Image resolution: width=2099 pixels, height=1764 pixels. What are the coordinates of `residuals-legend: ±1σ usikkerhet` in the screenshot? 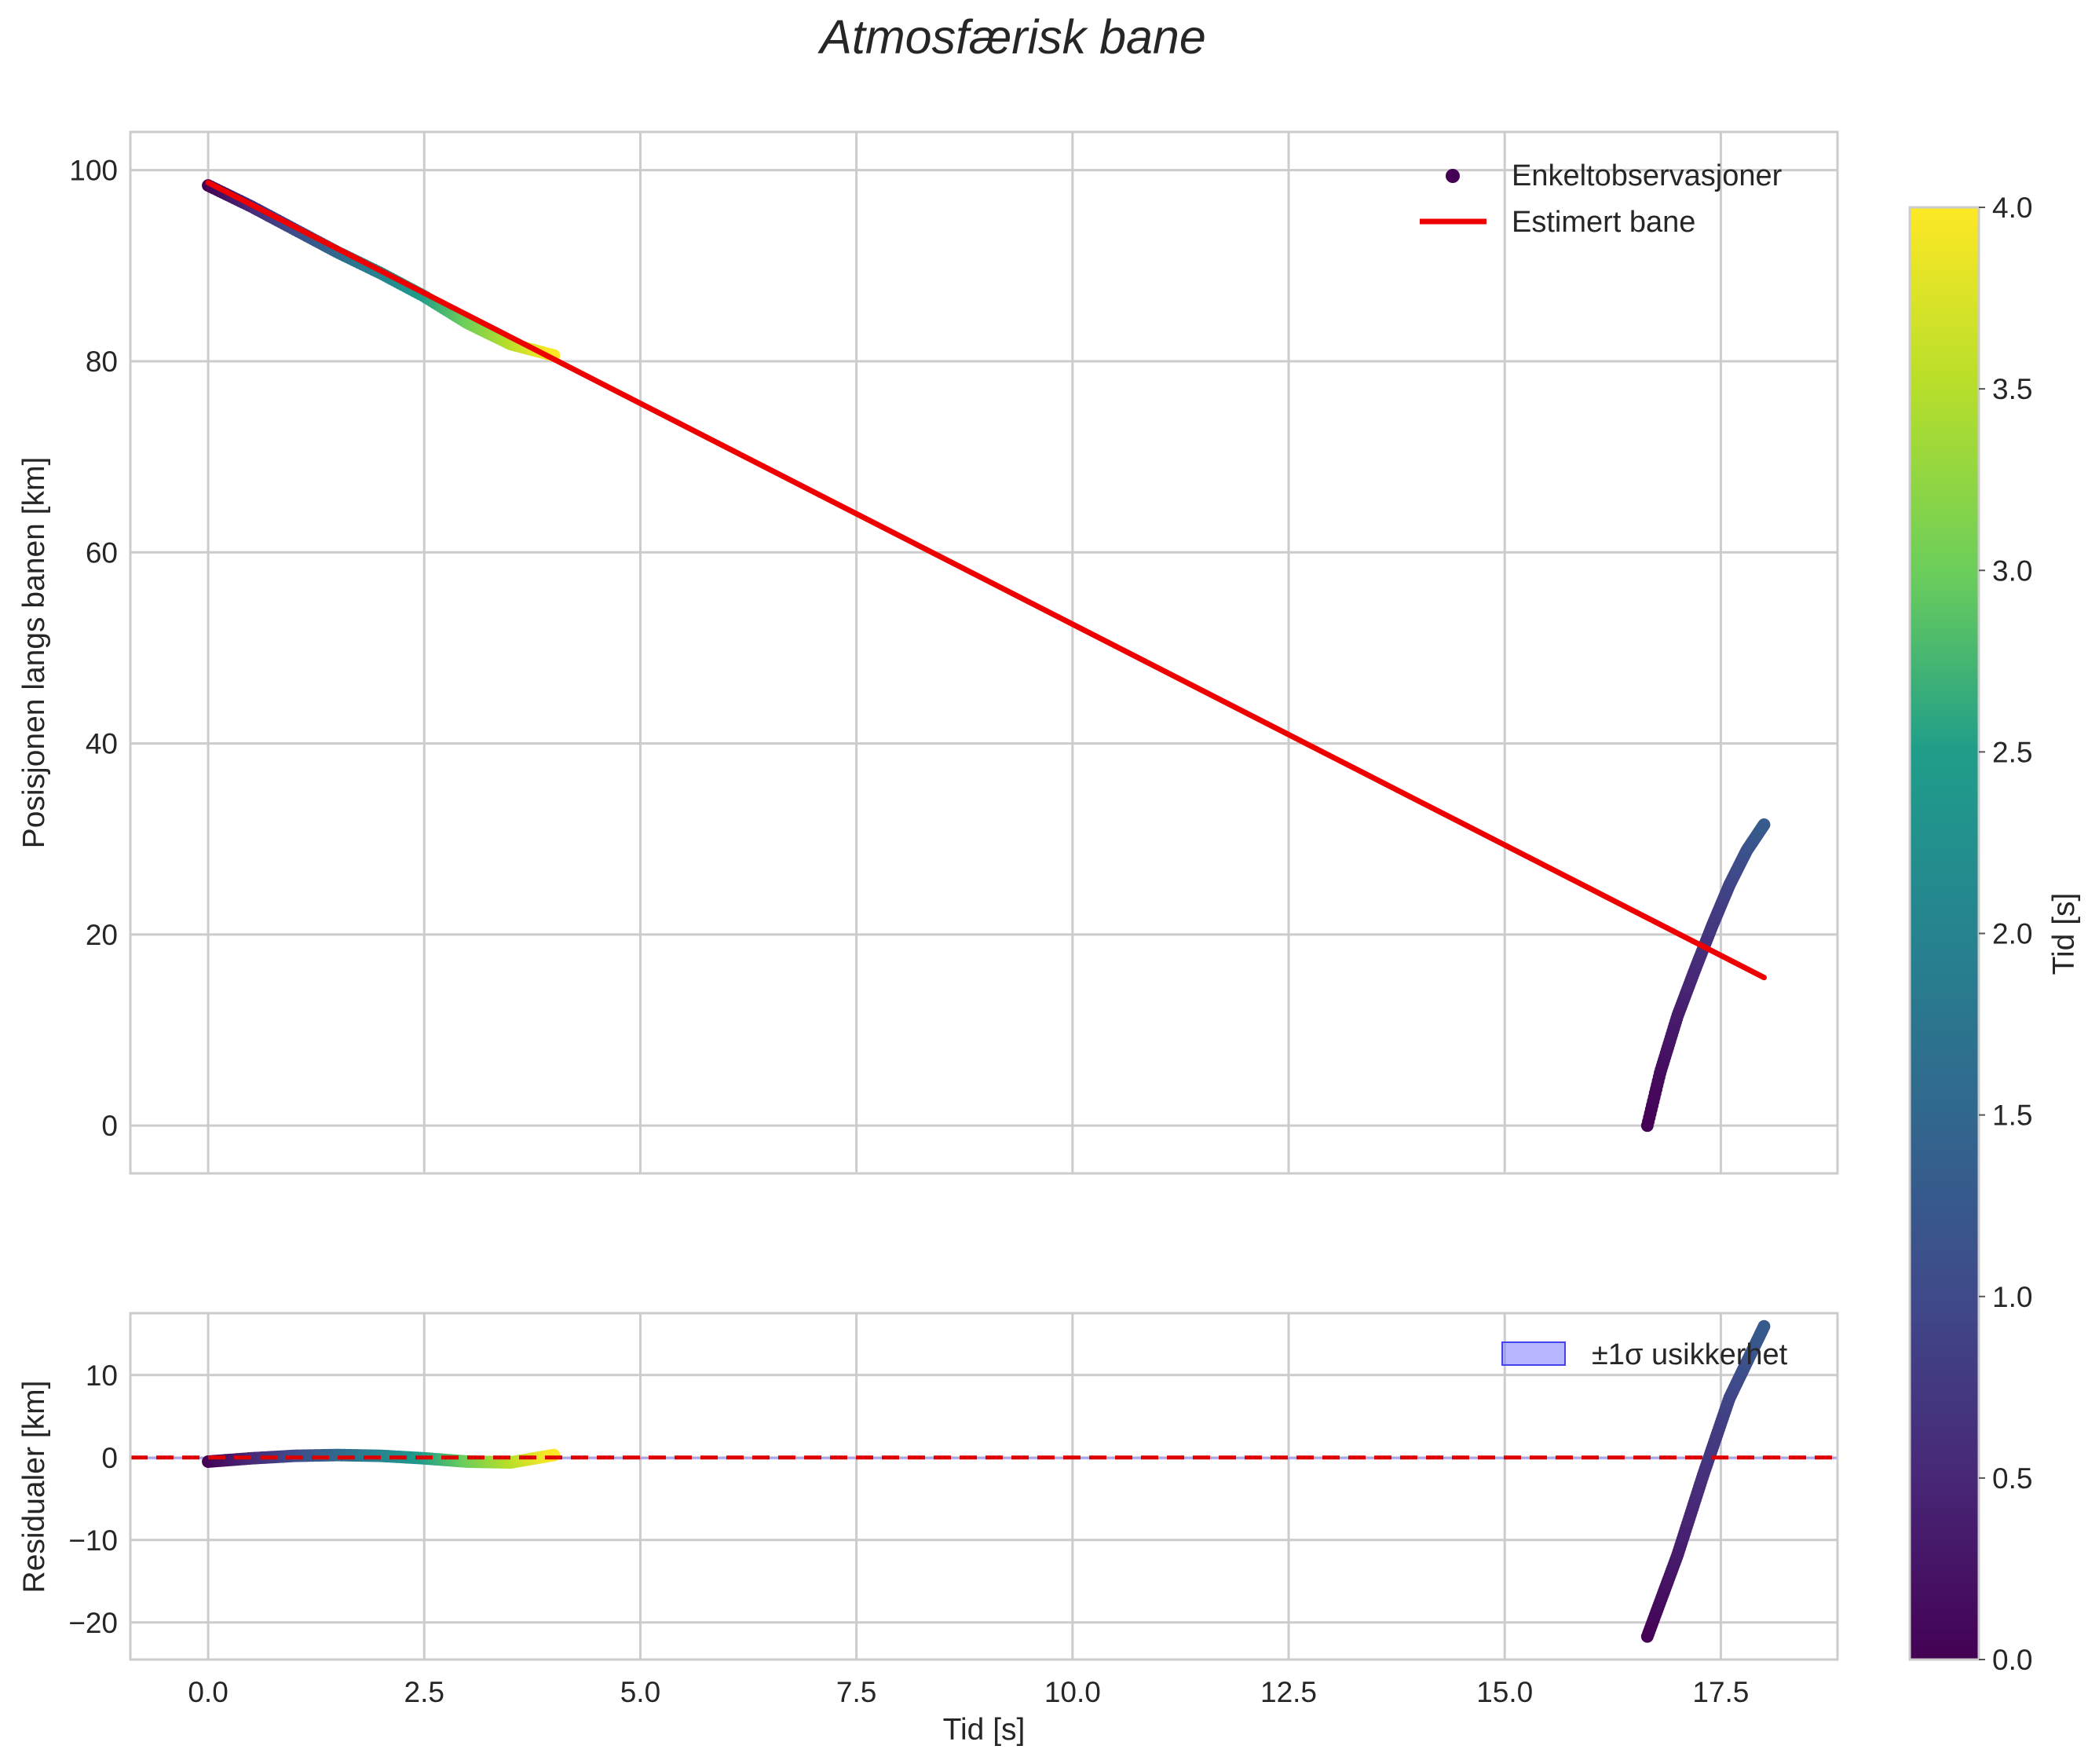 It's located at (1644, 1354).